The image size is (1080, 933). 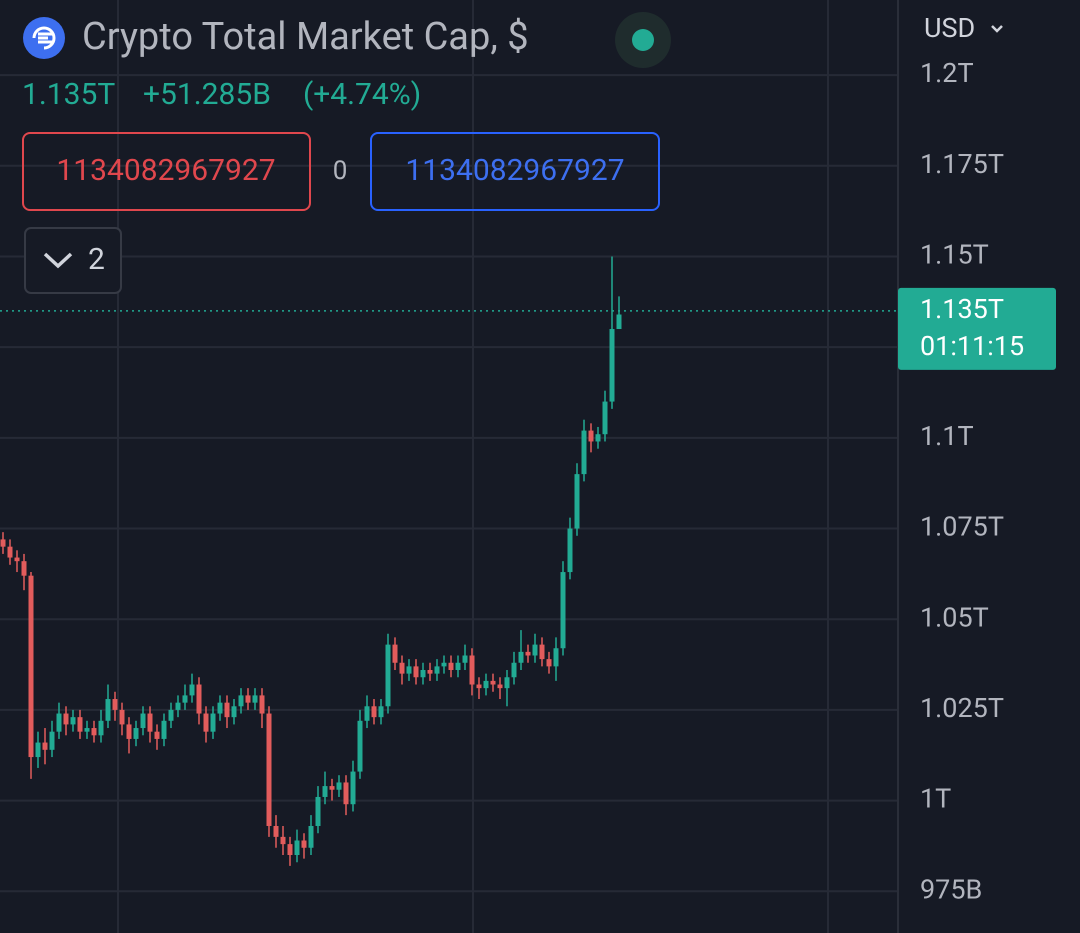 I want to click on buy-value: 1134082967927, so click(x=514, y=170).